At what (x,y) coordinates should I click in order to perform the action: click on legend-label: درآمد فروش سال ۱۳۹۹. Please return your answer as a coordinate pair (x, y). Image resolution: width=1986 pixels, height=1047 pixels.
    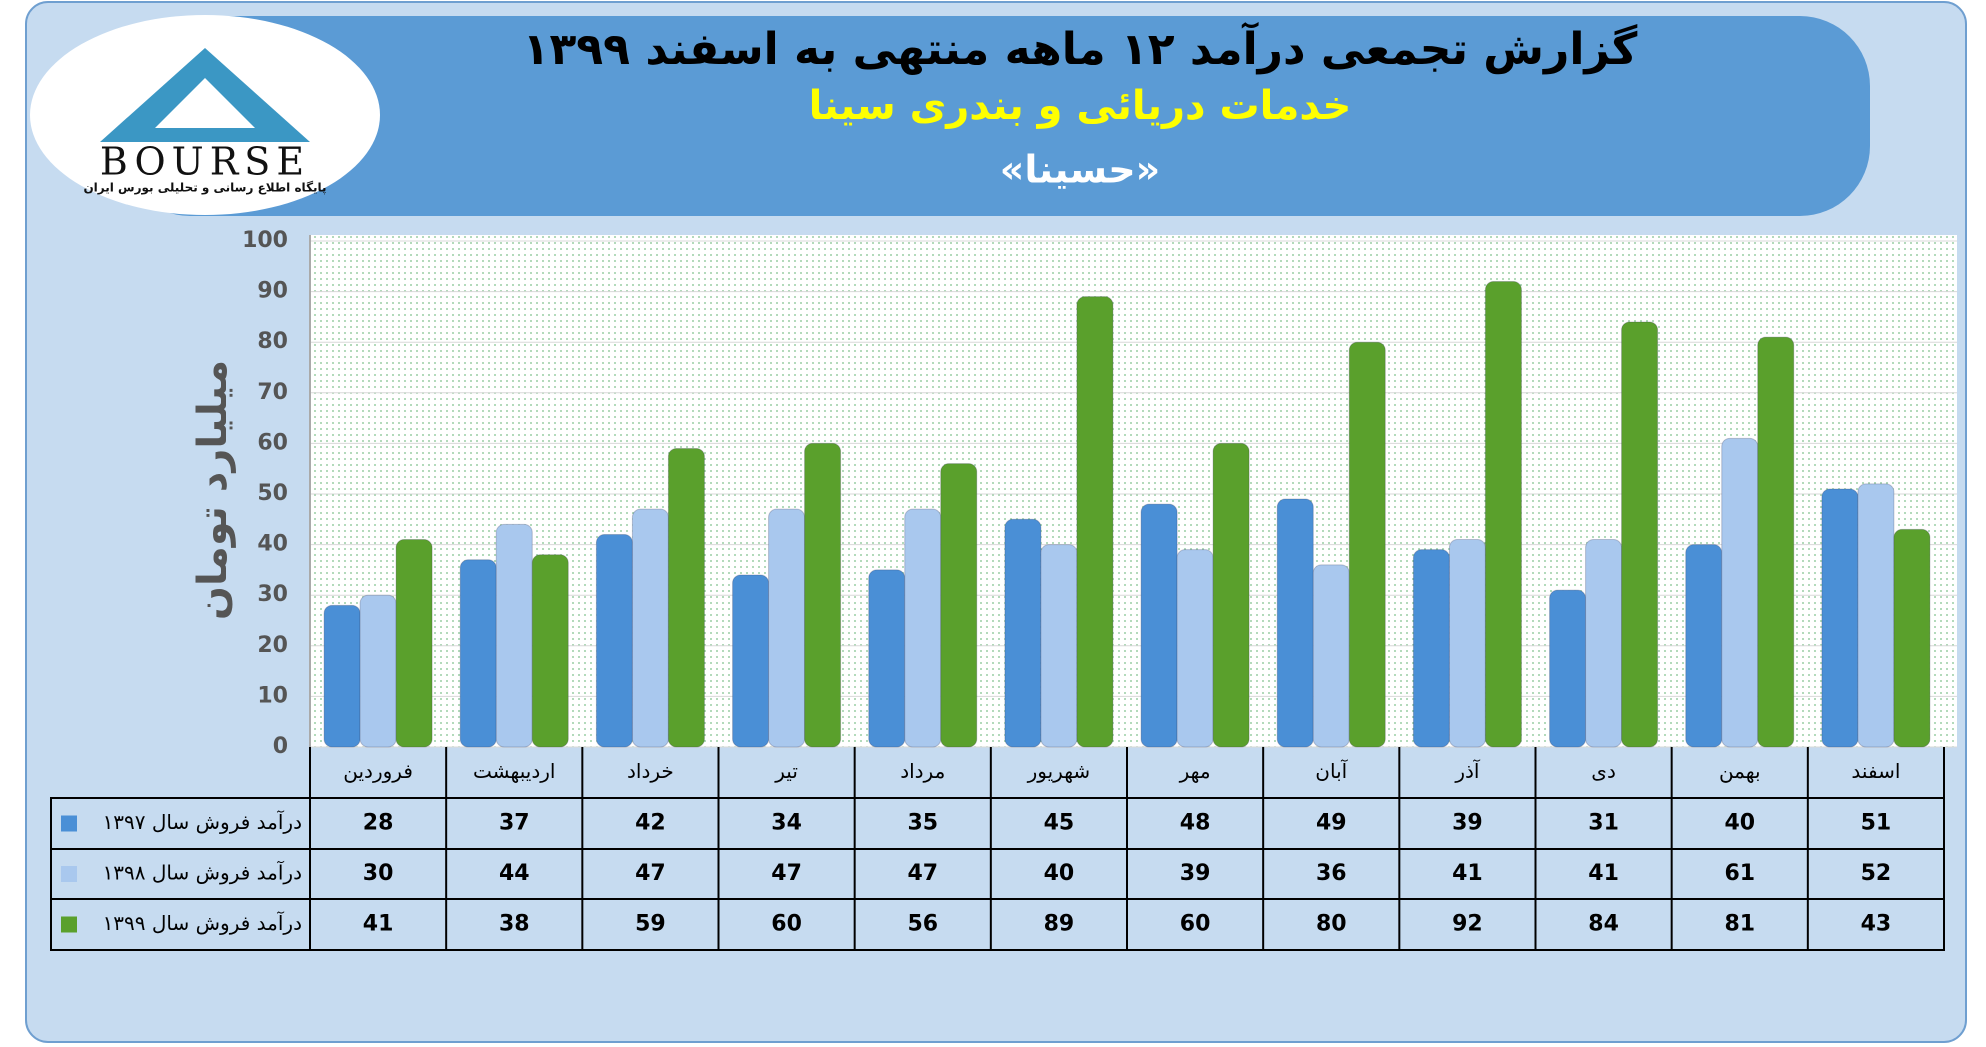
    Looking at the image, I should click on (202, 922).